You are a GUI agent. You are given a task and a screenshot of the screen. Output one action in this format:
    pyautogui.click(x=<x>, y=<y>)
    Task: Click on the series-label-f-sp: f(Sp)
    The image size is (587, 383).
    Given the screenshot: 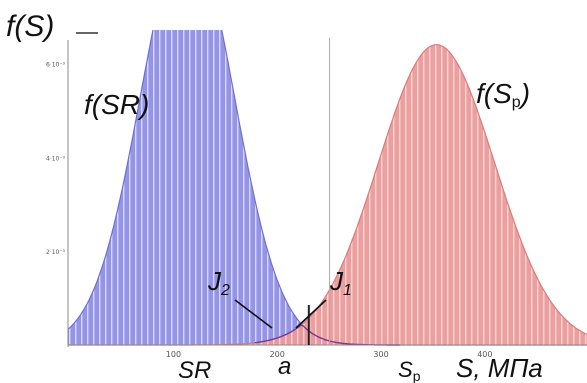 What is the action you would take?
    pyautogui.click(x=503, y=94)
    